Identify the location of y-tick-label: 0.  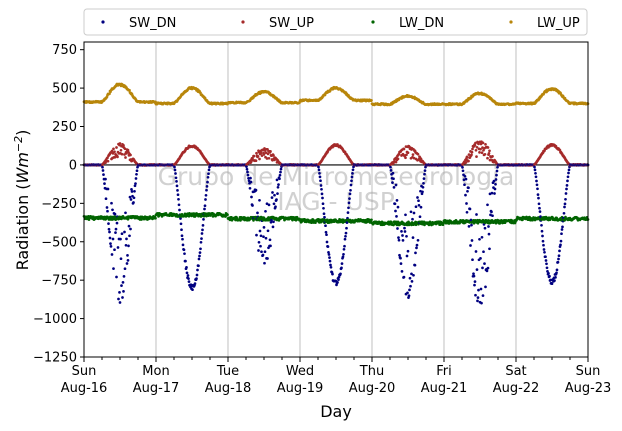
(73, 165).